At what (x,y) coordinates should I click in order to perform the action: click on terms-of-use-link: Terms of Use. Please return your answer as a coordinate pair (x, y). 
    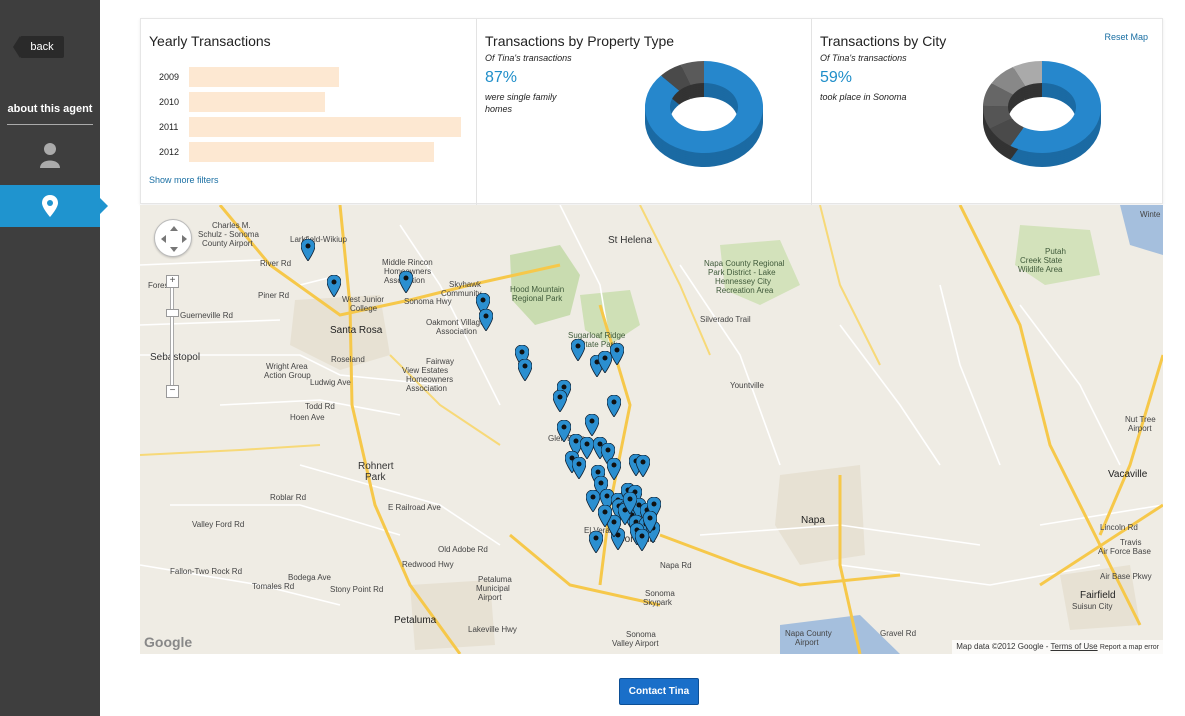
    Looking at the image, I should click on (1074, 646).